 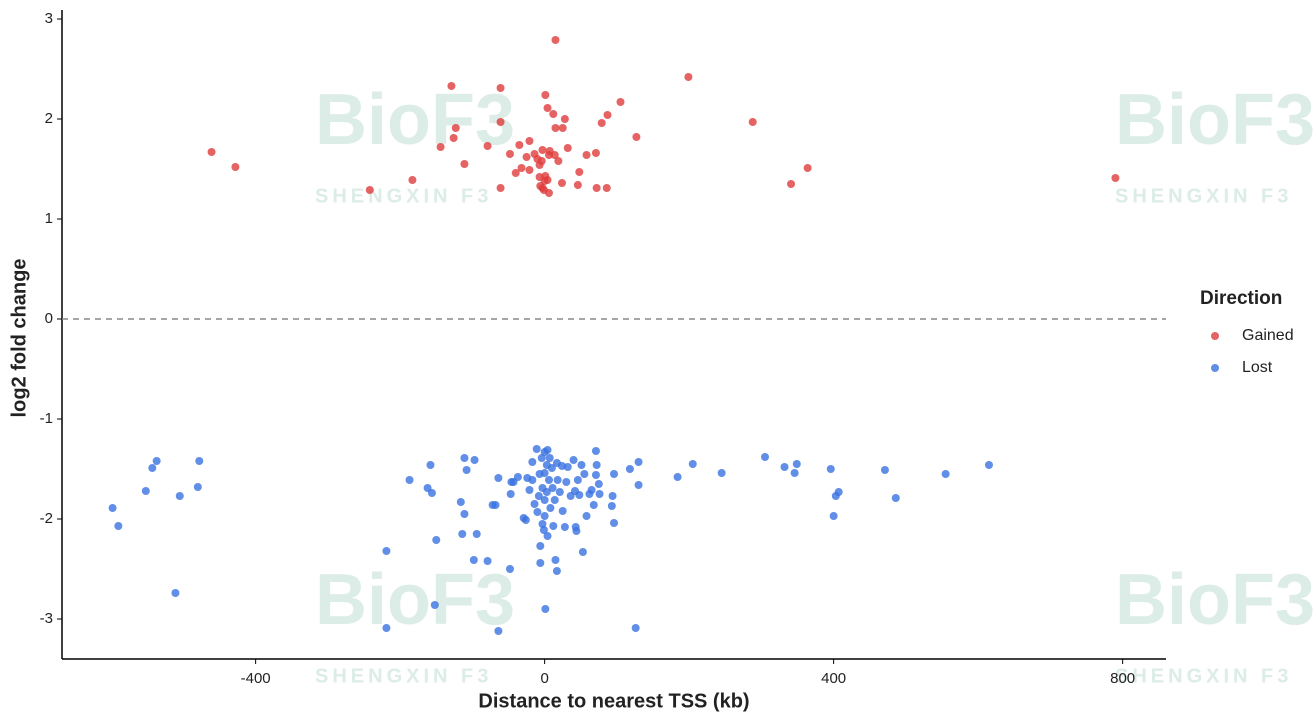 I want to click on watermark-sub: SHENGXIN F3, so click(x=403, y=676).